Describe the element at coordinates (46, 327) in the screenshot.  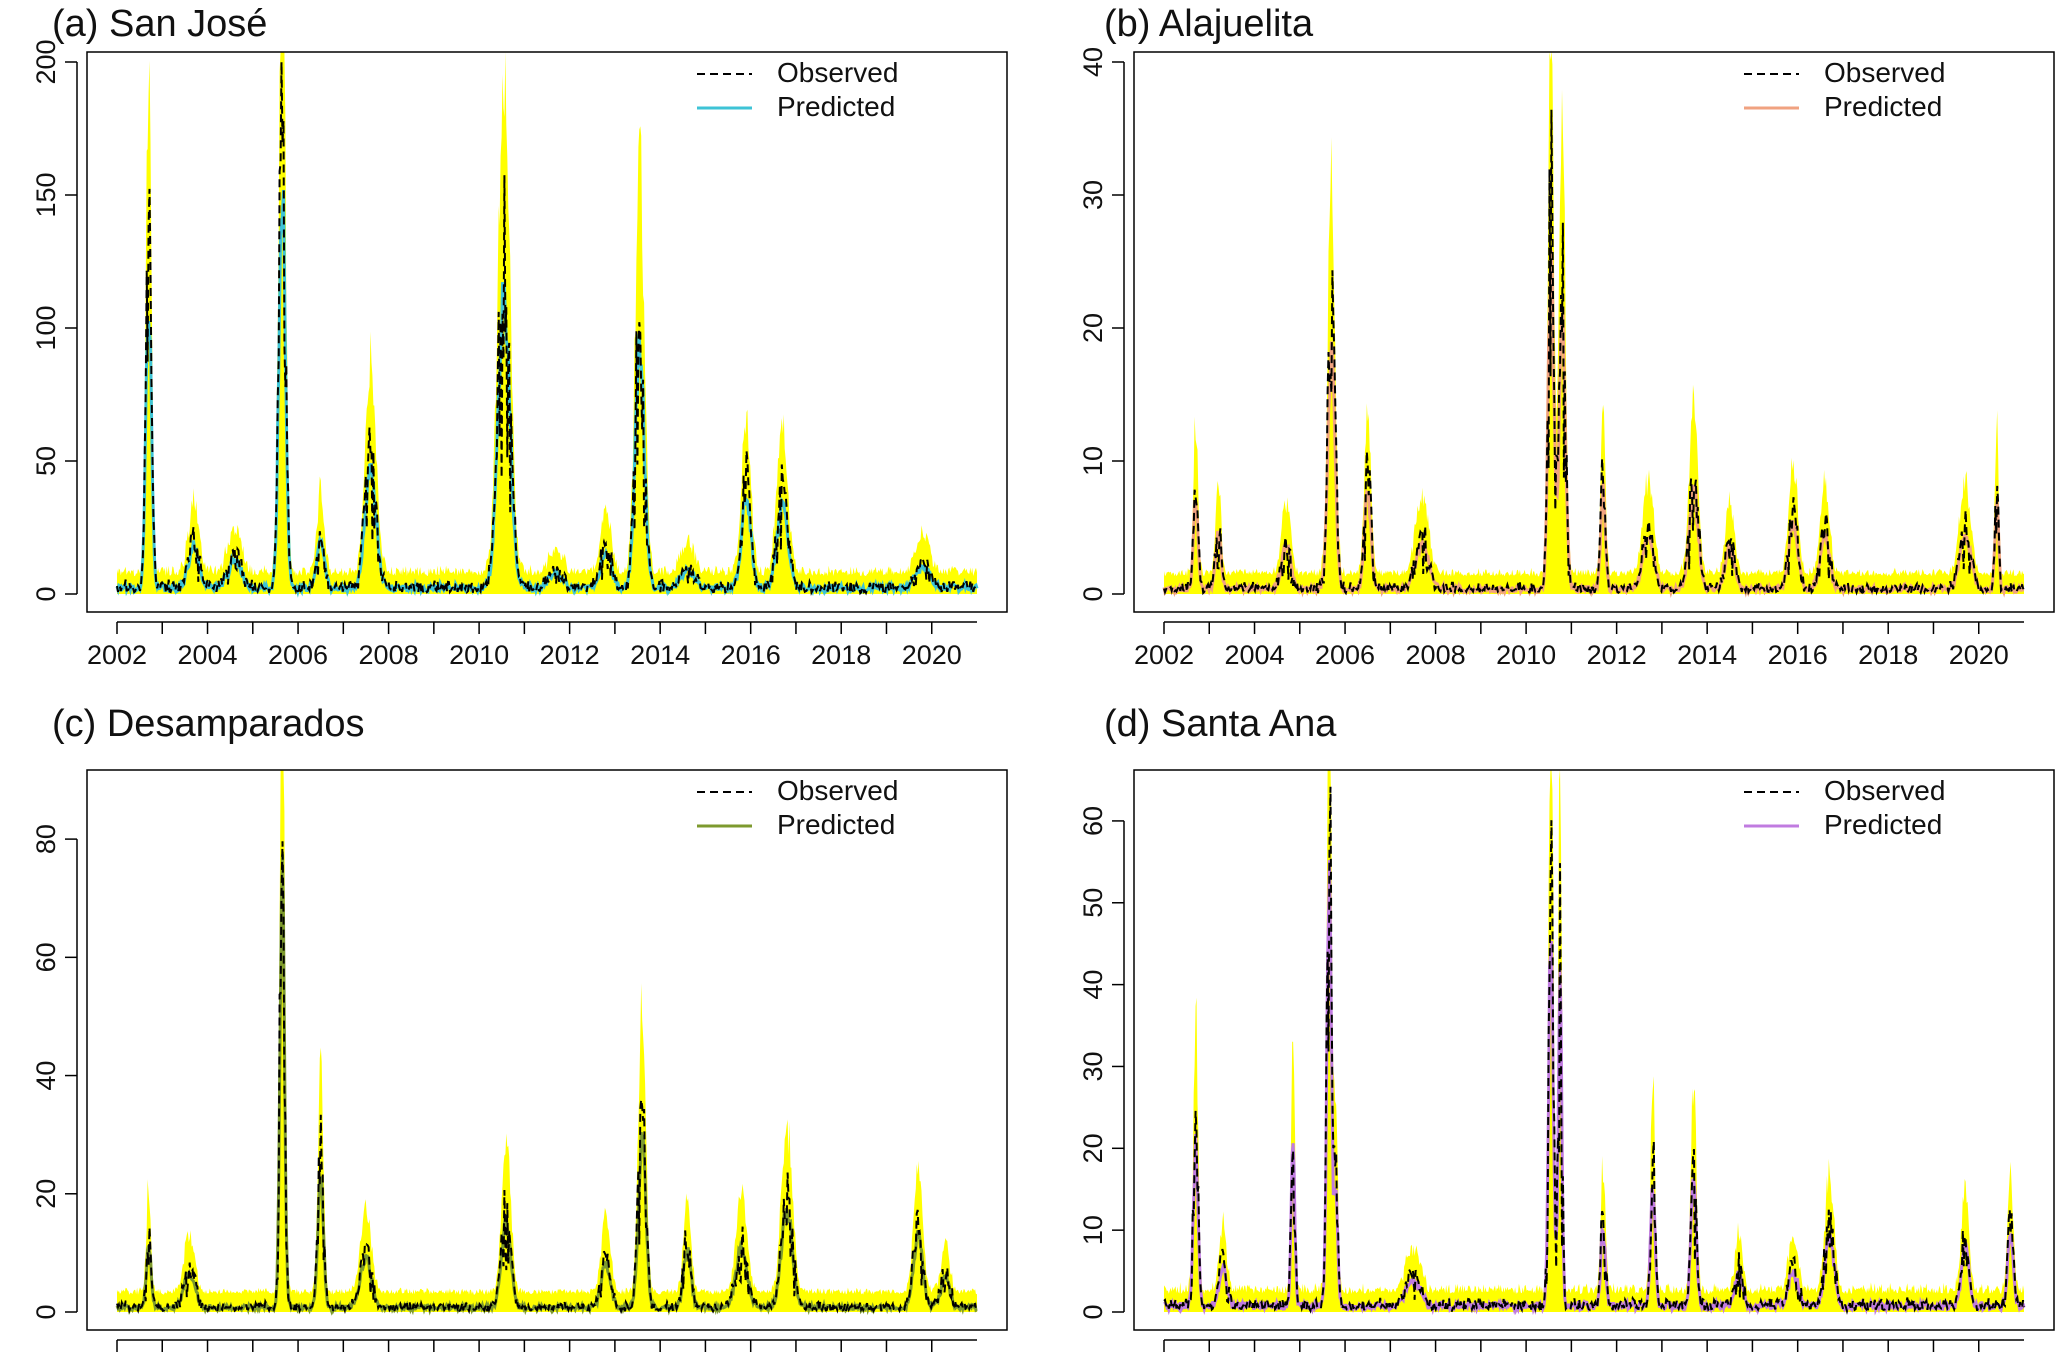
I see `y-tick-label: 100` at that location.